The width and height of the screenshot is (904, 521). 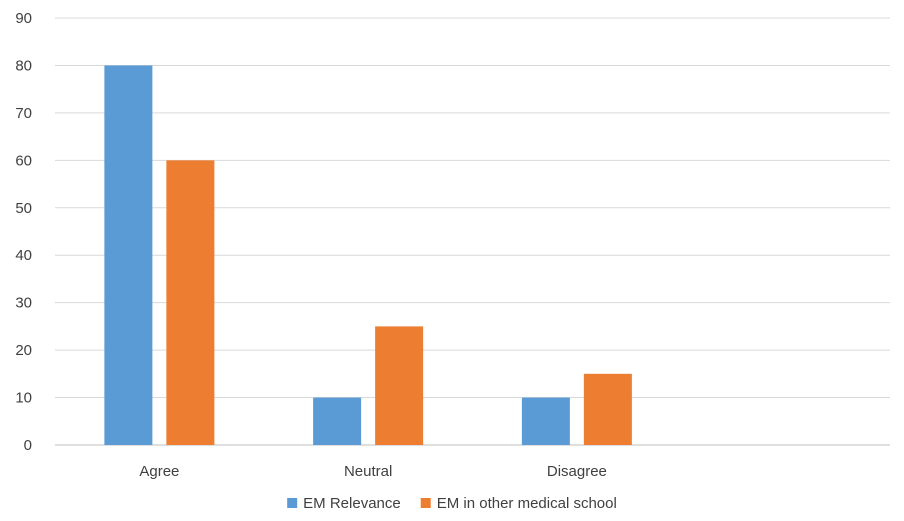 I want to click on y-tick-label: 60, so click(x=23, y=160).